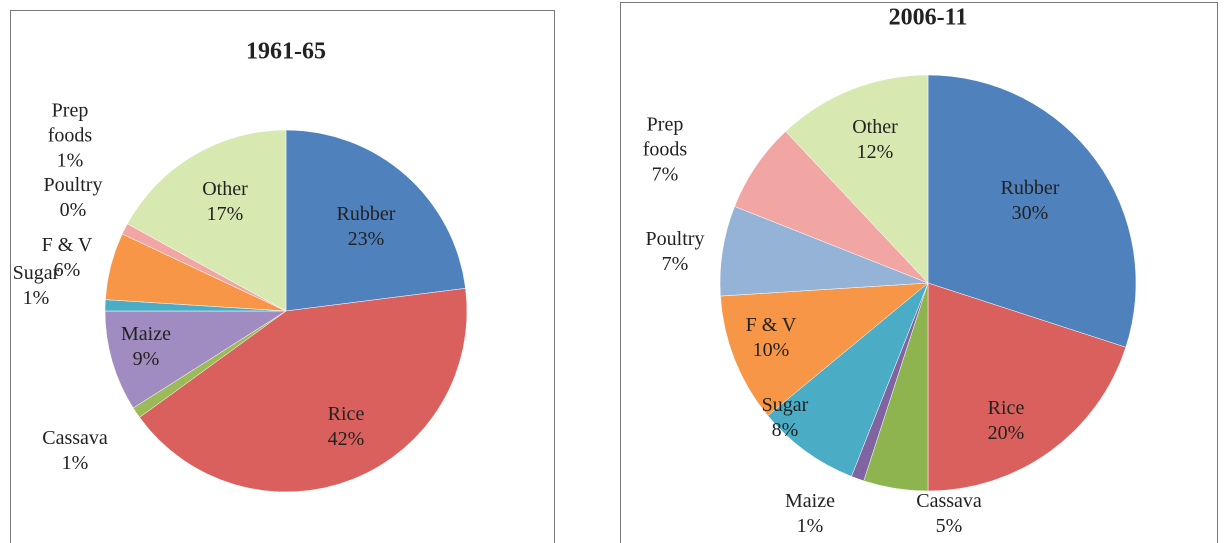  Describe the element at coordinates (928, 17) in the screenshot. I see `chart-title: 2006-11` at that location.